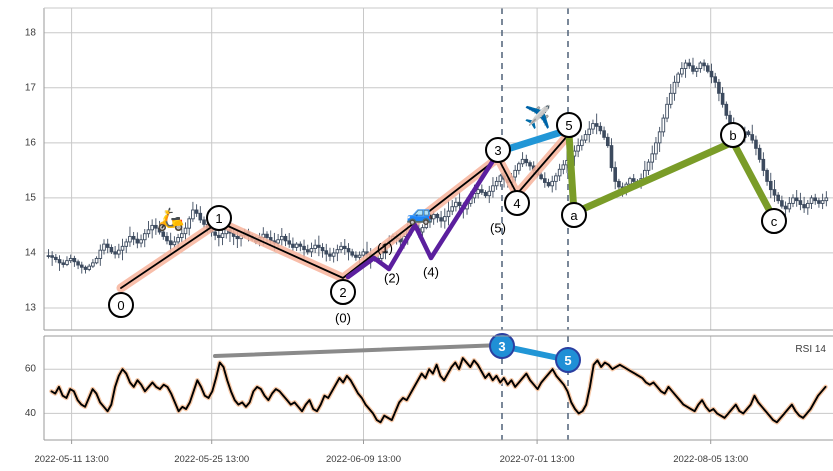 This screenshot has width=833, height=471. I want to click on vertical-marker-lines, so click(535, 224).